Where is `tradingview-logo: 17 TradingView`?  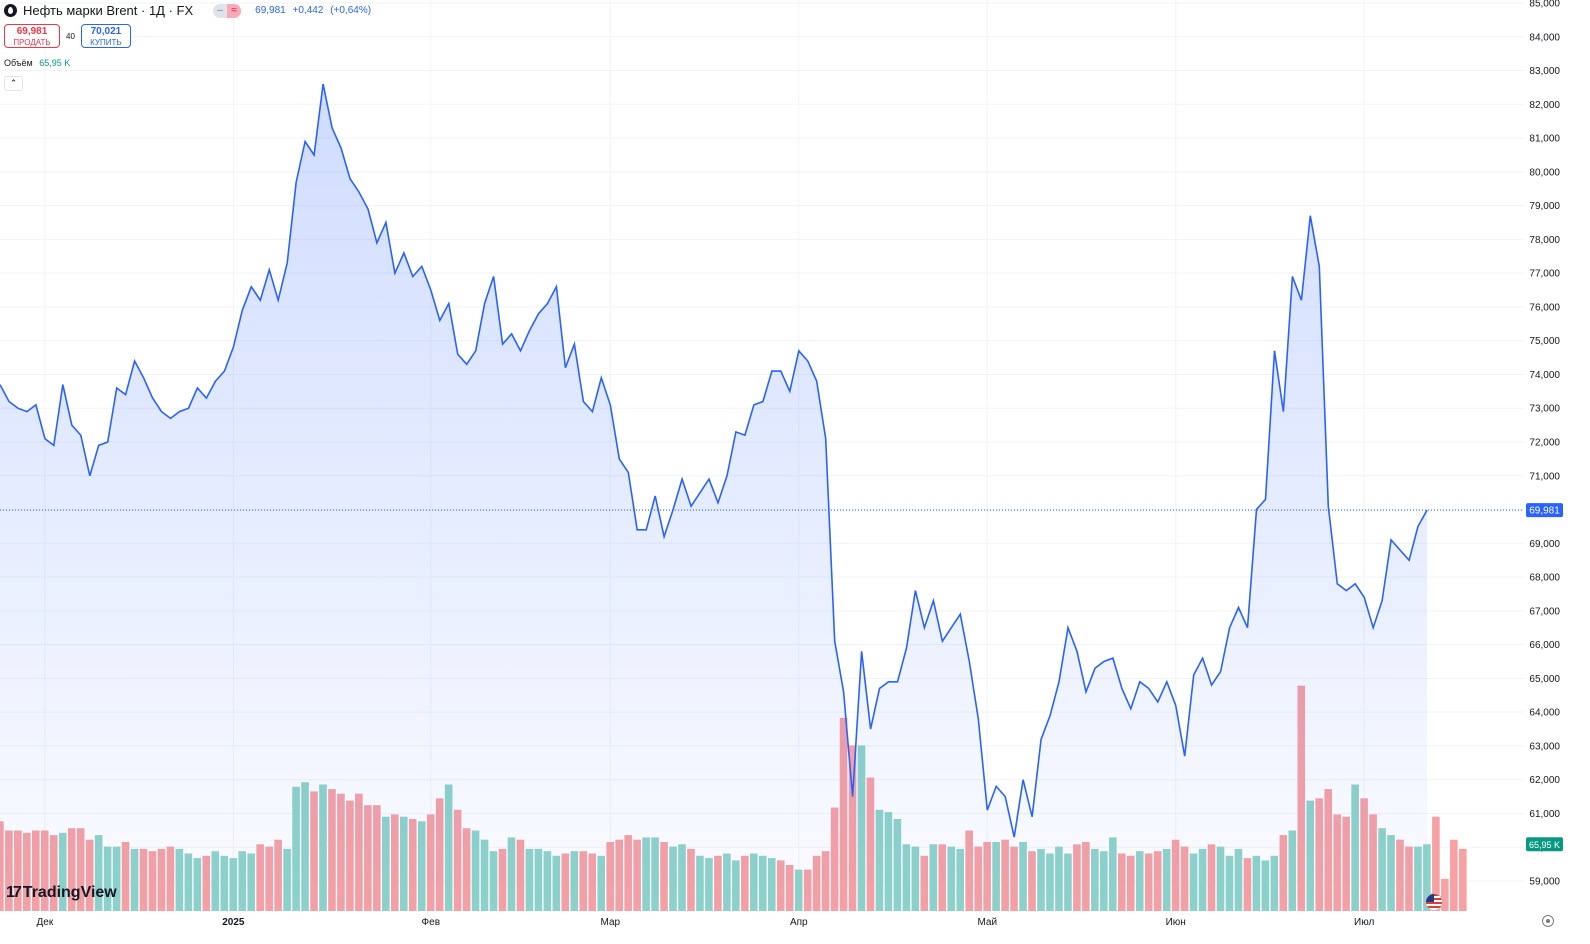 tradingview-logo: 17 TradingView is located at coordinates (61, 893).